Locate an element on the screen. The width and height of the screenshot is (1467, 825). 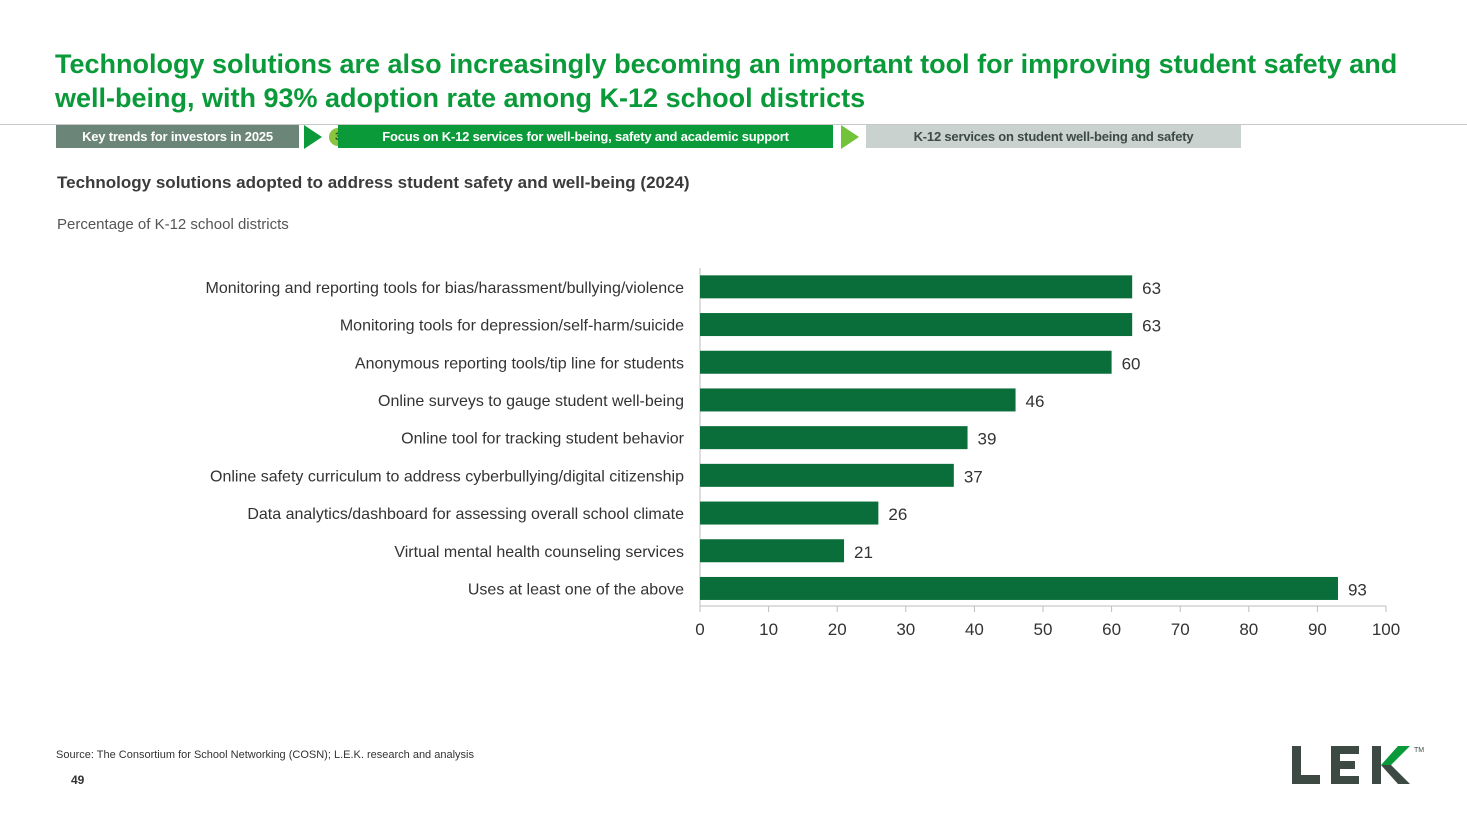
data-label: 46 is located at coordinates (1035, 401).